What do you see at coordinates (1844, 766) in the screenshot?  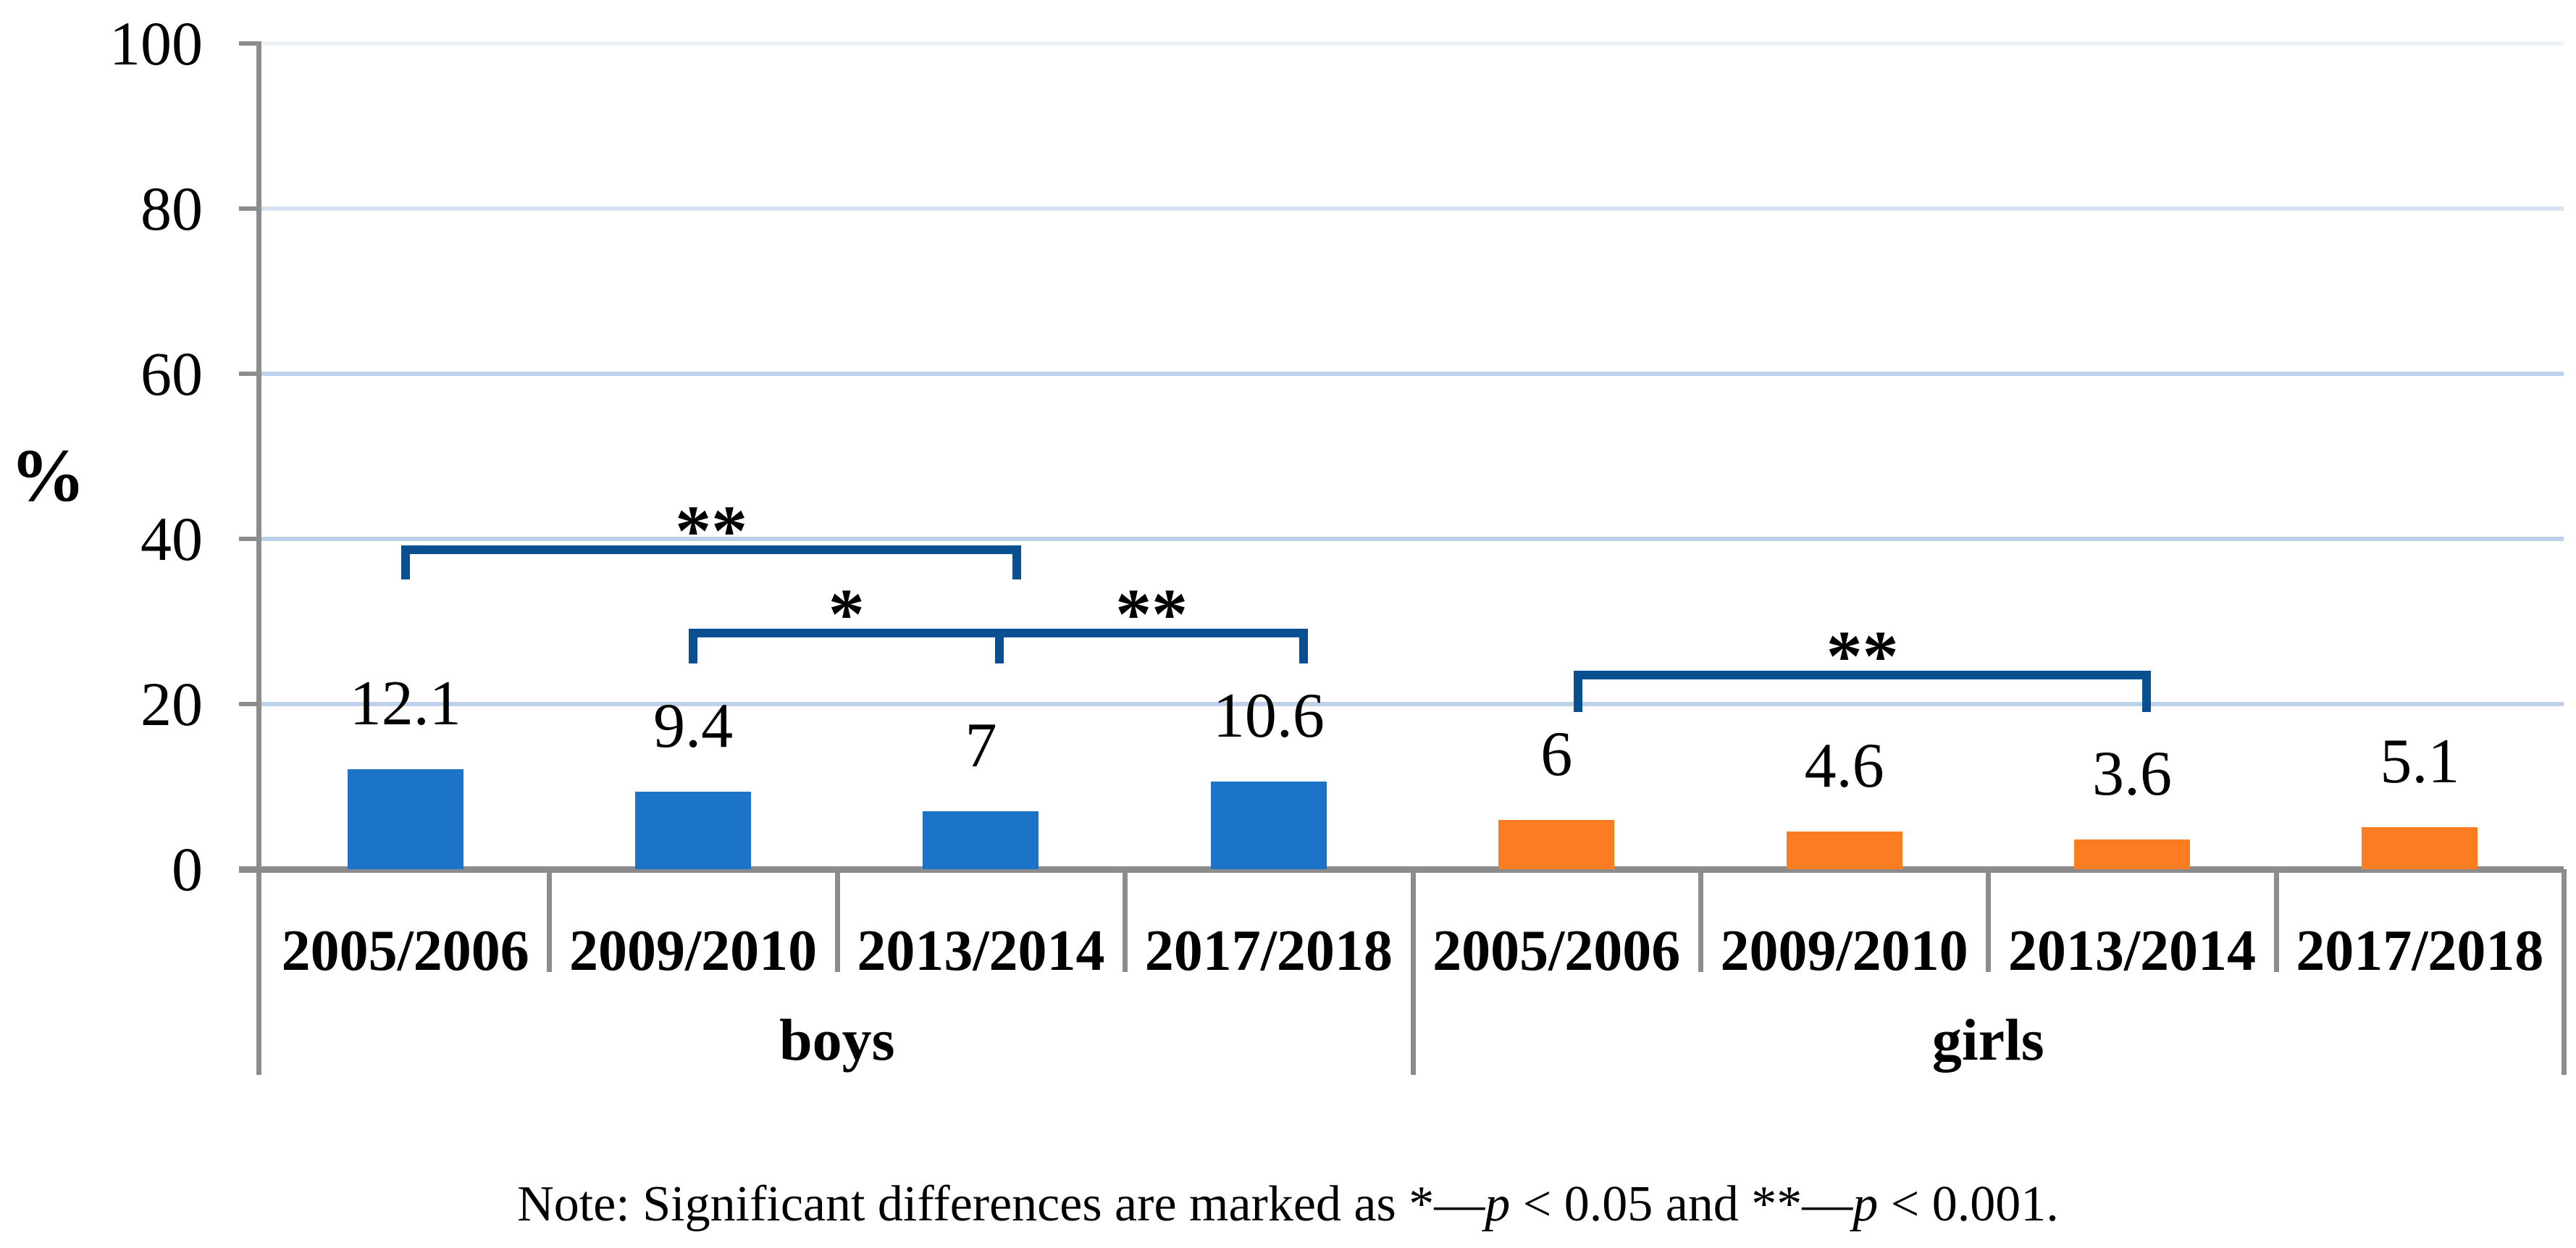 I see `bar-value-label: 4.6` at bounding box center [1844, 766].